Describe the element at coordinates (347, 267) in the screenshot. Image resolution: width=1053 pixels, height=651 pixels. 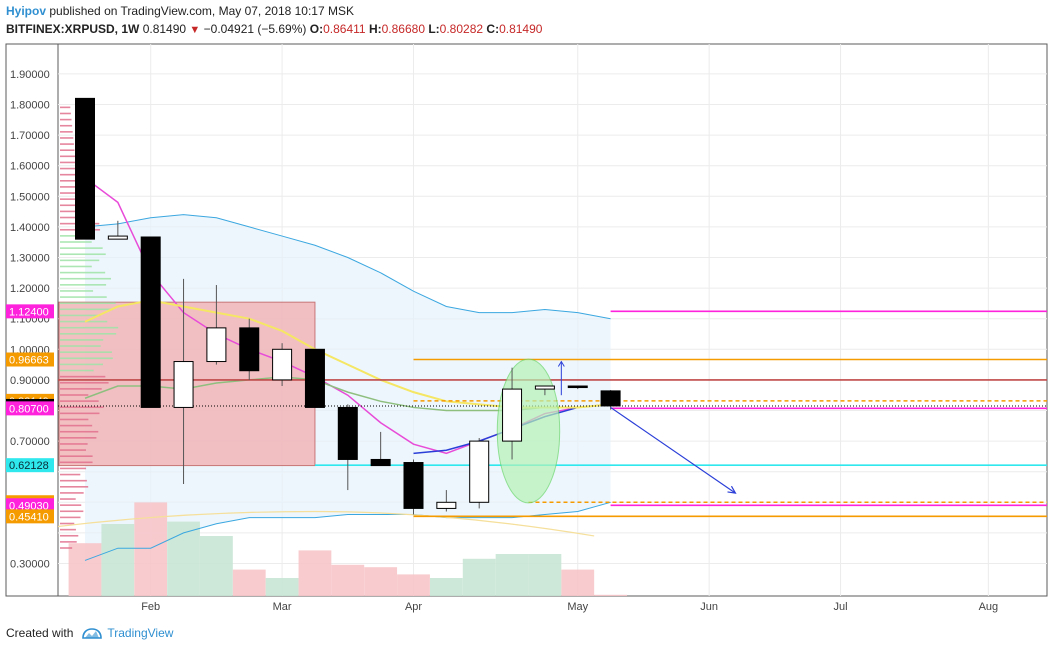
I see `band-upper-line` at that location.